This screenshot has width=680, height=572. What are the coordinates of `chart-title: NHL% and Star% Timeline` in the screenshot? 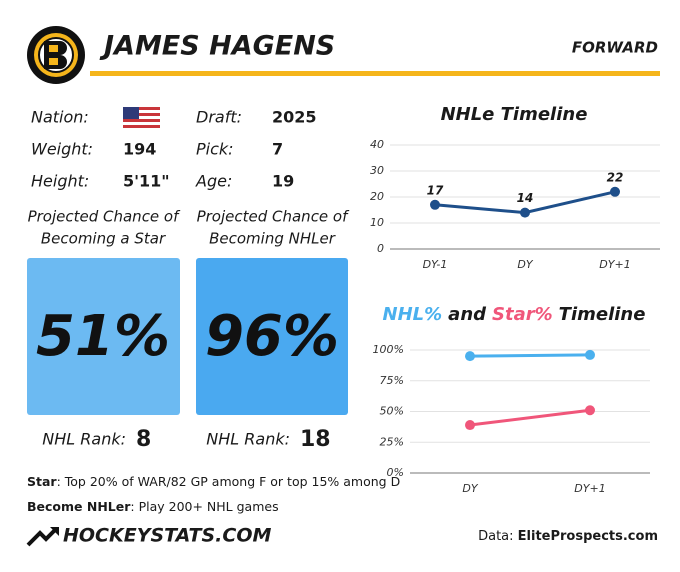 It's located at (514, 314).